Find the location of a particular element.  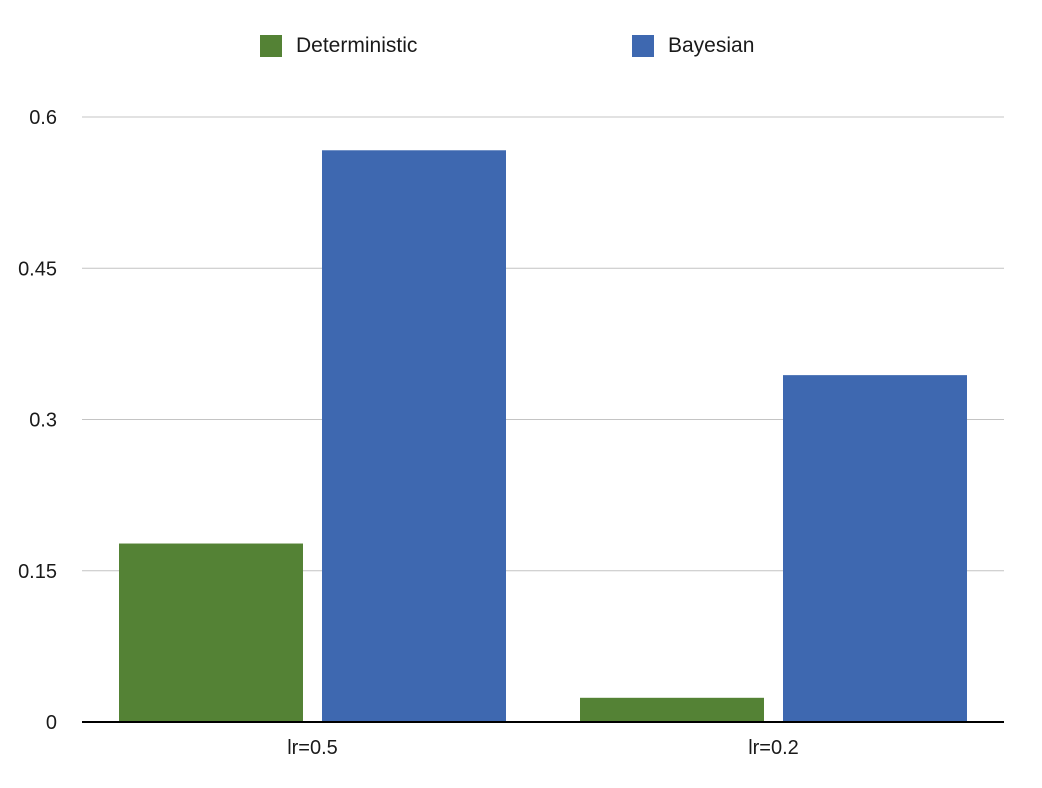

y-tick-label: 0.45 is located at coordinates (37, 269).